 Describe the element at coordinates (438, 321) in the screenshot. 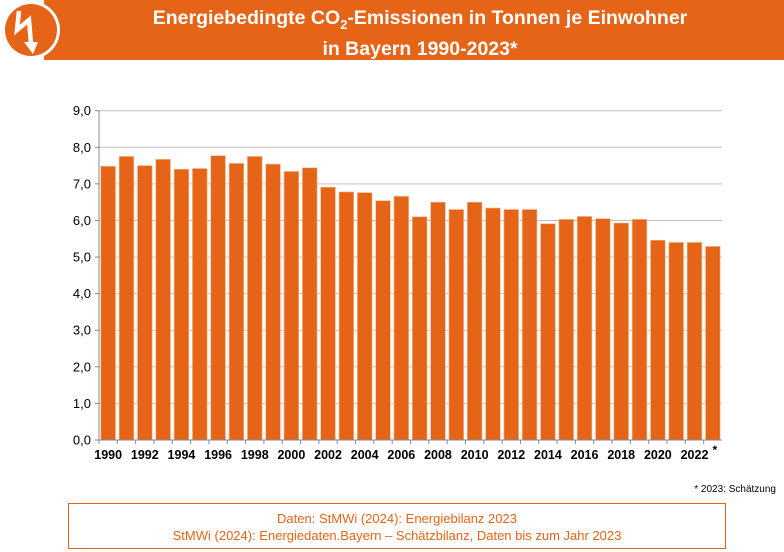

I see `bar-2008` at that location.